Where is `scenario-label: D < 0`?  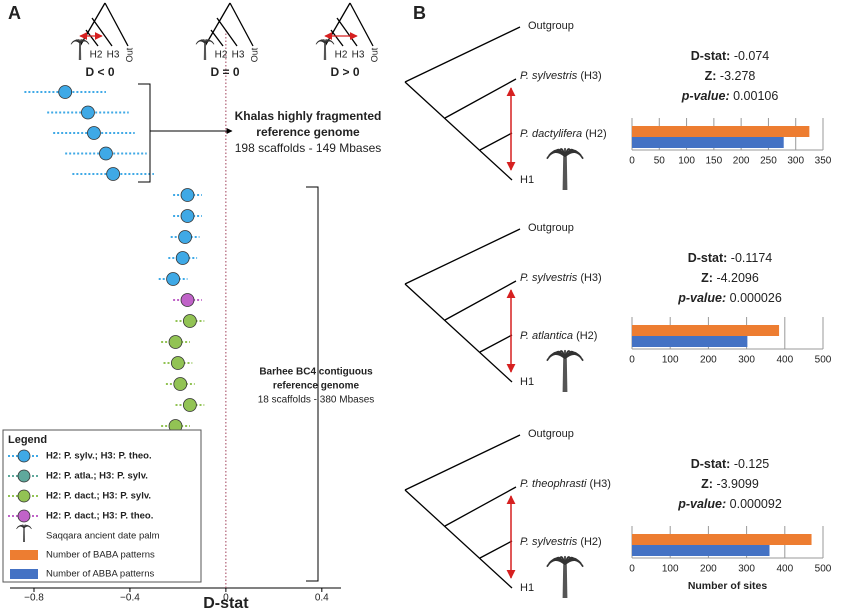
scenario-label: D < 0 is located at coordinates (99, 72).